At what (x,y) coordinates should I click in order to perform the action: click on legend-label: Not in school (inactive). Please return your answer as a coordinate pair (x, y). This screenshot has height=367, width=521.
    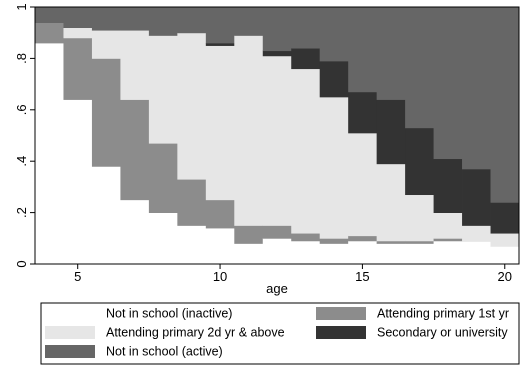
    Looking at the image, I should click on (169, 314).